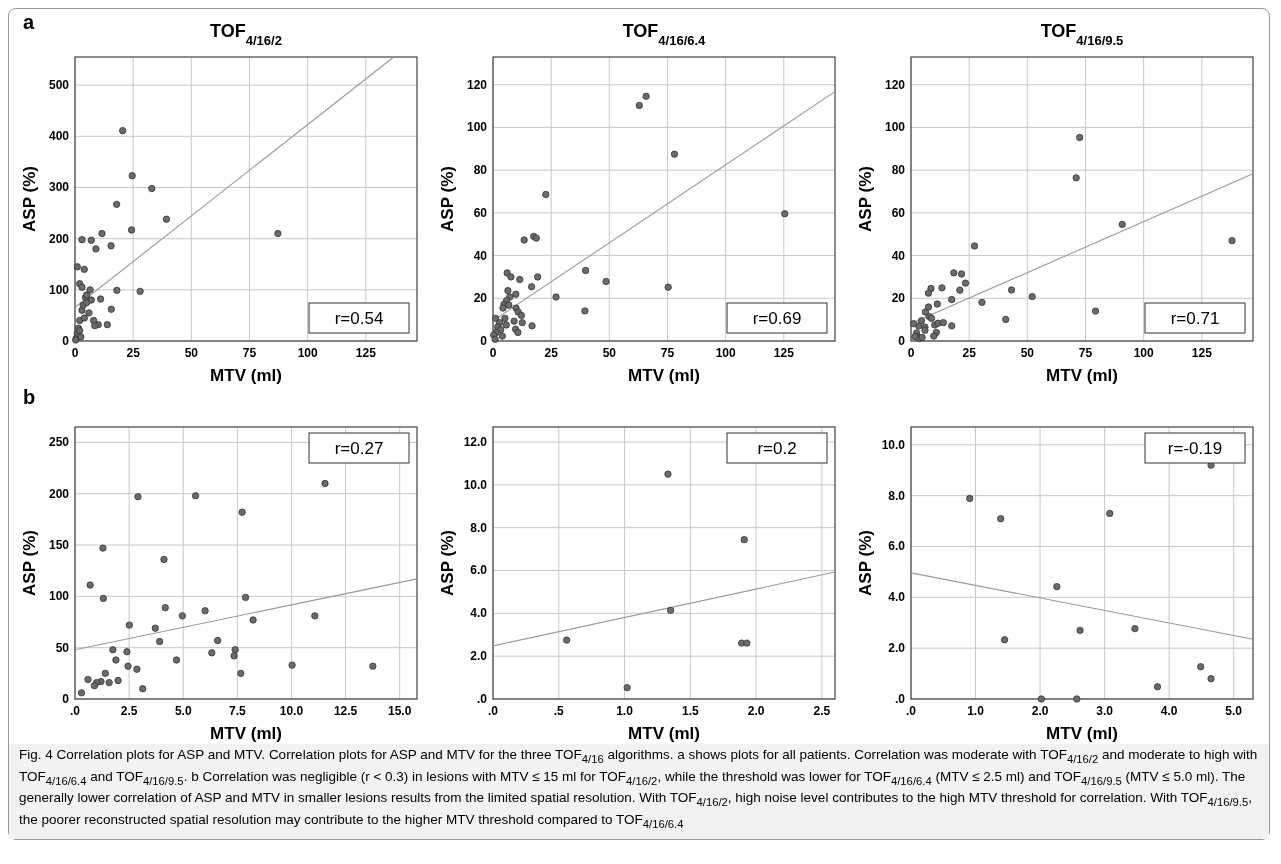 The image size is (1281, 864). Describe the element at coordinates (475, 441) in the screenshot. I see `y-tick-label: 12.0` at that location.